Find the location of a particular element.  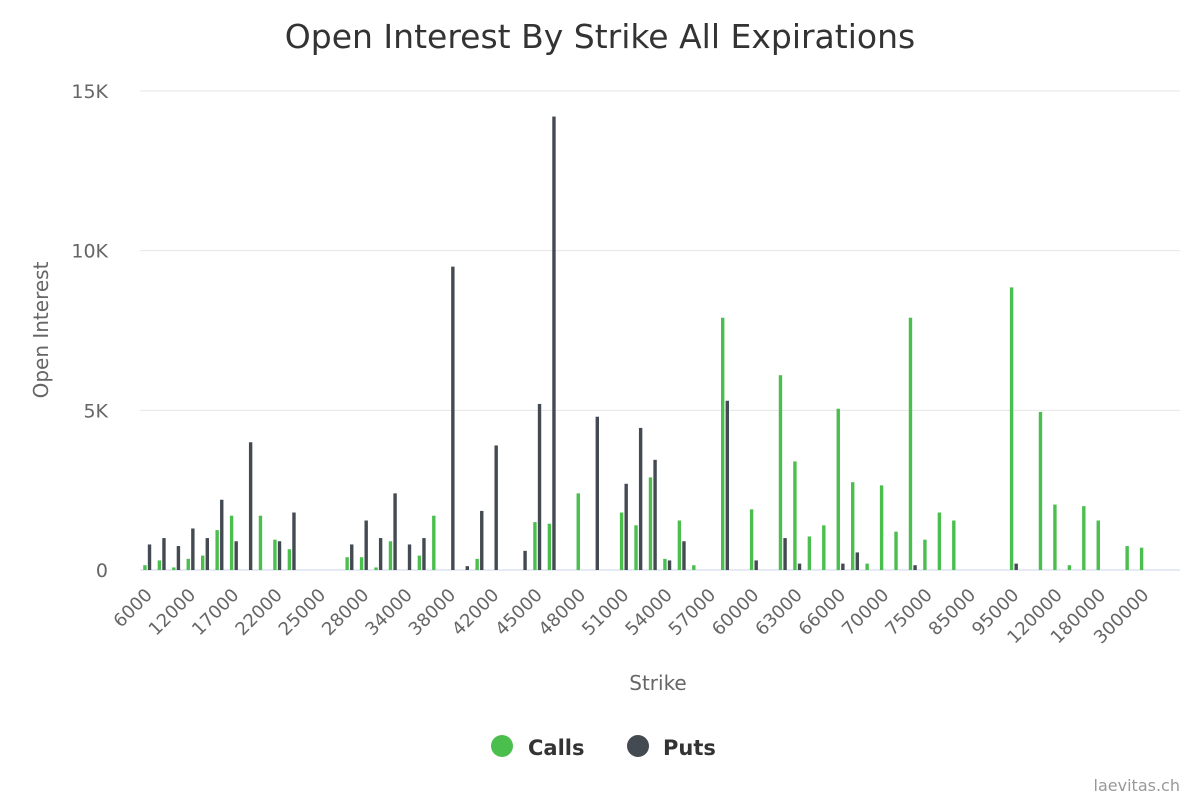

legend-item-calls: Calls is located at coordinates (537, 747).